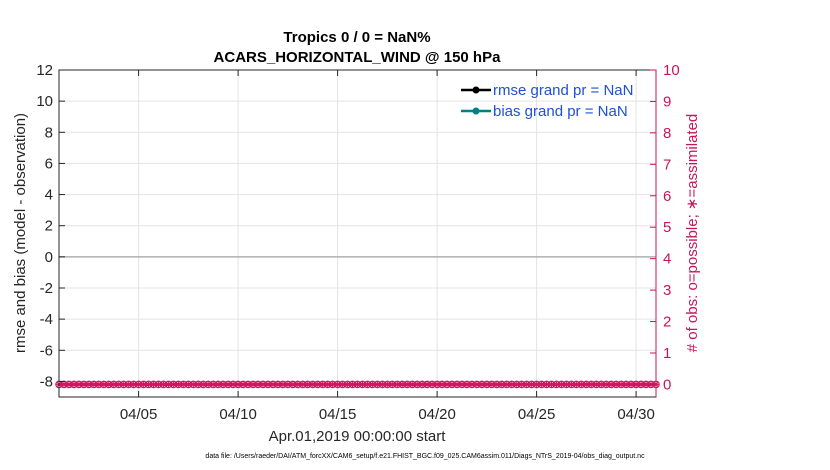  Describe the element at coordinates (667, 227) in the screenshot. I see `y-right-tick-label: 5` at that location.